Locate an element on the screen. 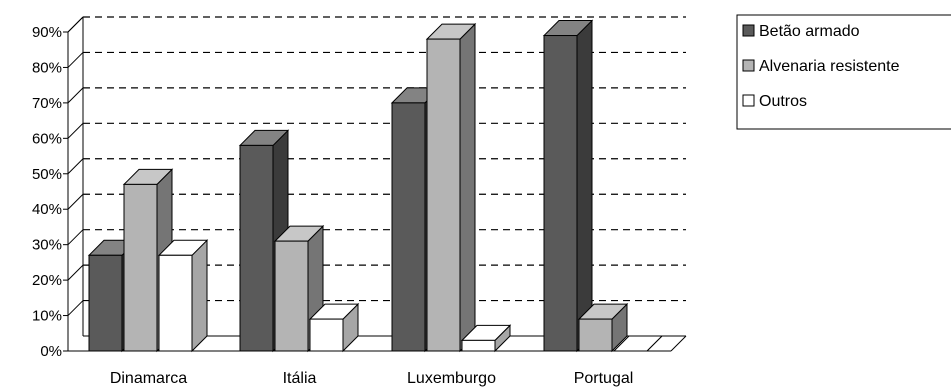 Image resolution: width=951 pixels, height=388 pixels. y-tick-label: 60% is located at coordinates (47, 138).